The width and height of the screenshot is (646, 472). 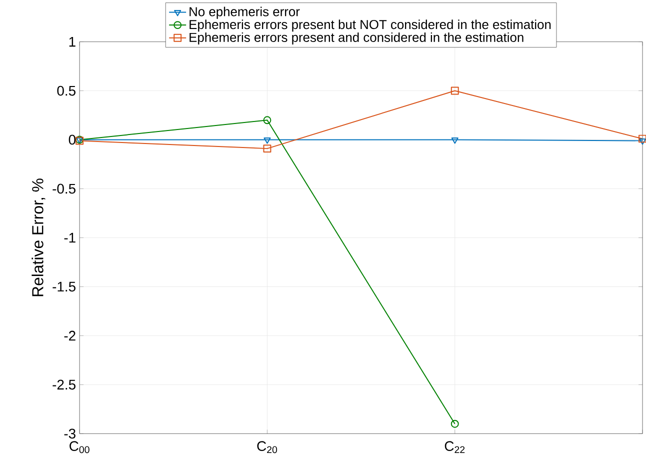 I want to click on x-tick-label: C$_{20}$, so click(x=267, y=446).